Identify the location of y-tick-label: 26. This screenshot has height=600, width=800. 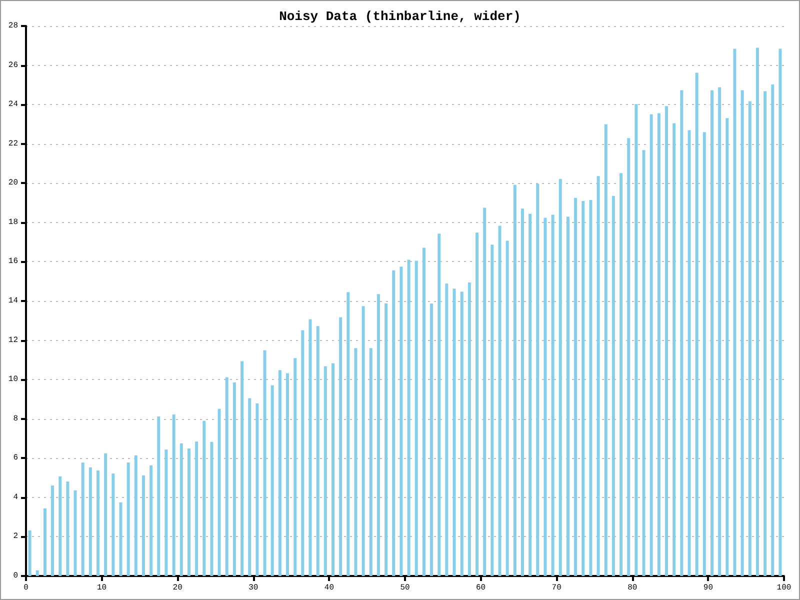
(13, 65).